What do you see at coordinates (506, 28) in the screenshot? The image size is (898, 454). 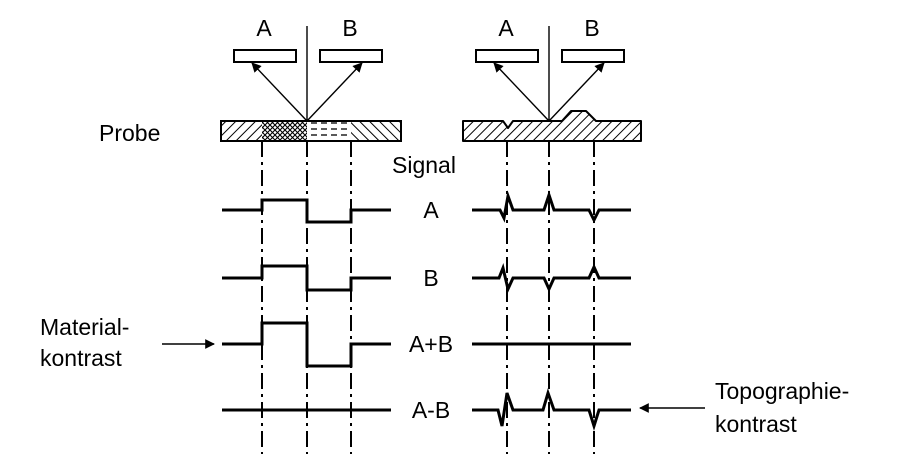 I see `label-detector-a-right: A` at bounding box center [506, 28].